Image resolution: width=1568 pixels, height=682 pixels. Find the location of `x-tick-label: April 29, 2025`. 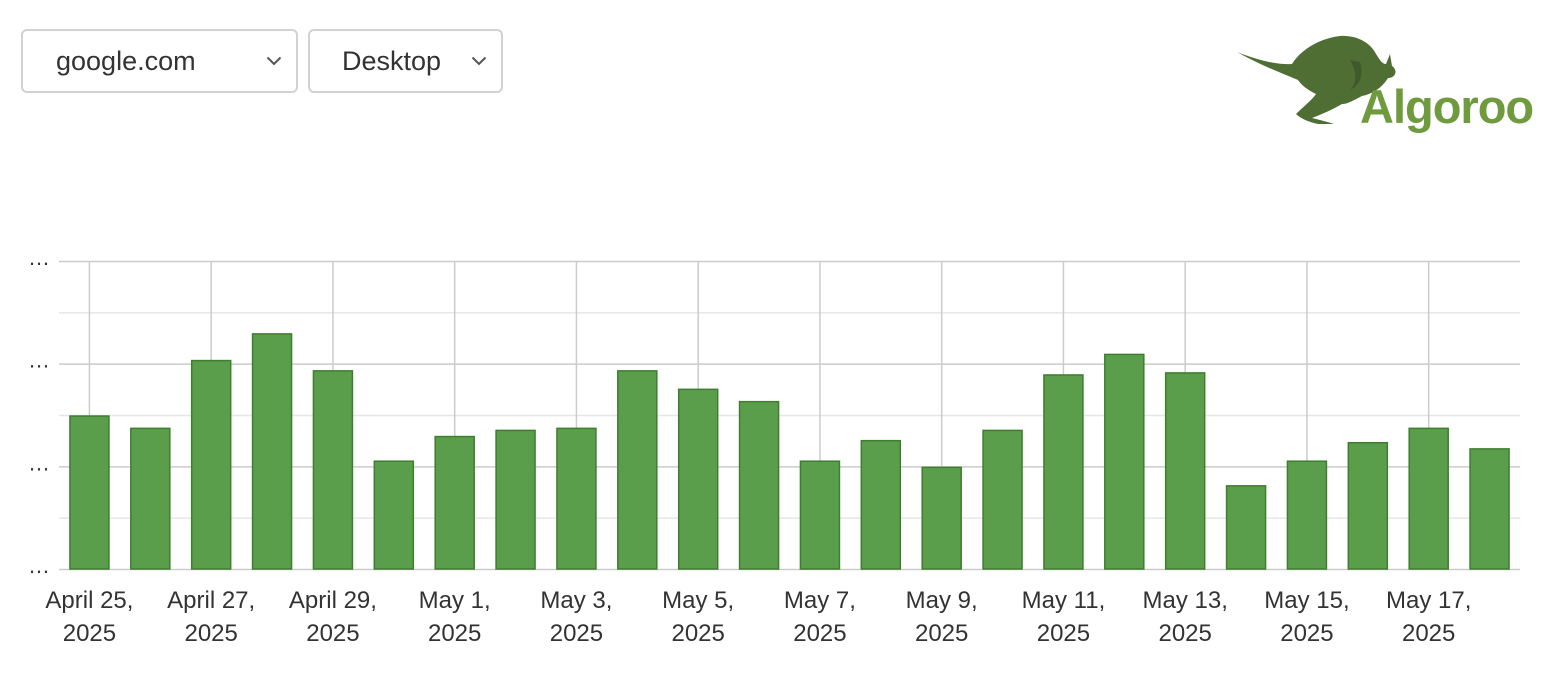

x-tick-label: April 29, 2025 is located at coordinates (333, 617).